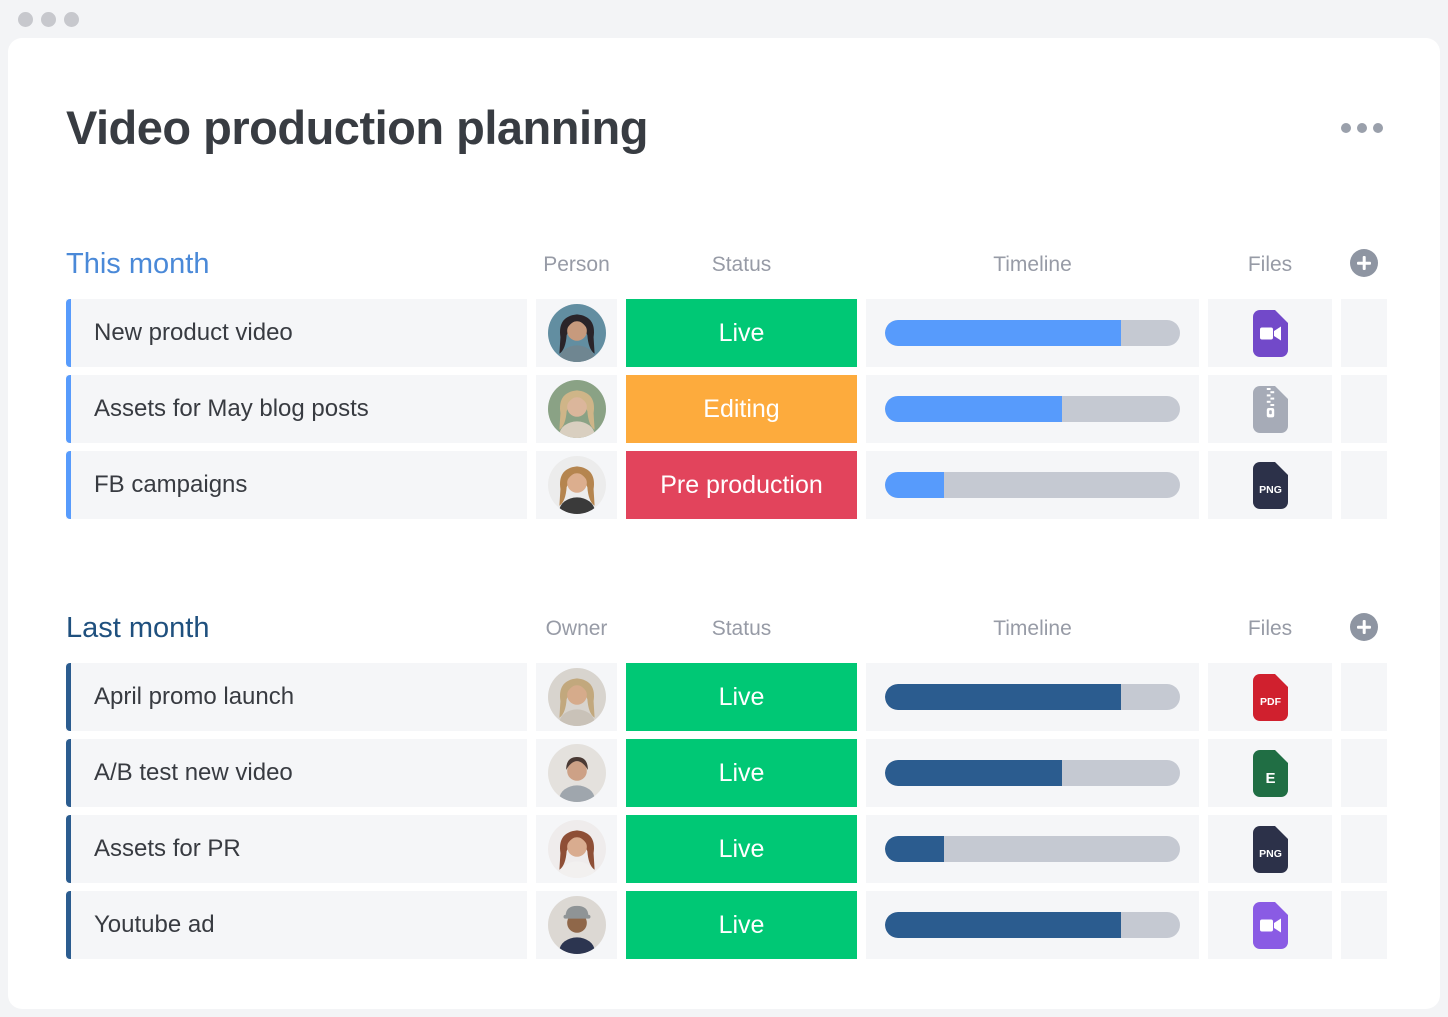 The width and height of the screenshot is (1448, 1017). I want to click on table-row: A/B test new video Live E, so click(726, 773).